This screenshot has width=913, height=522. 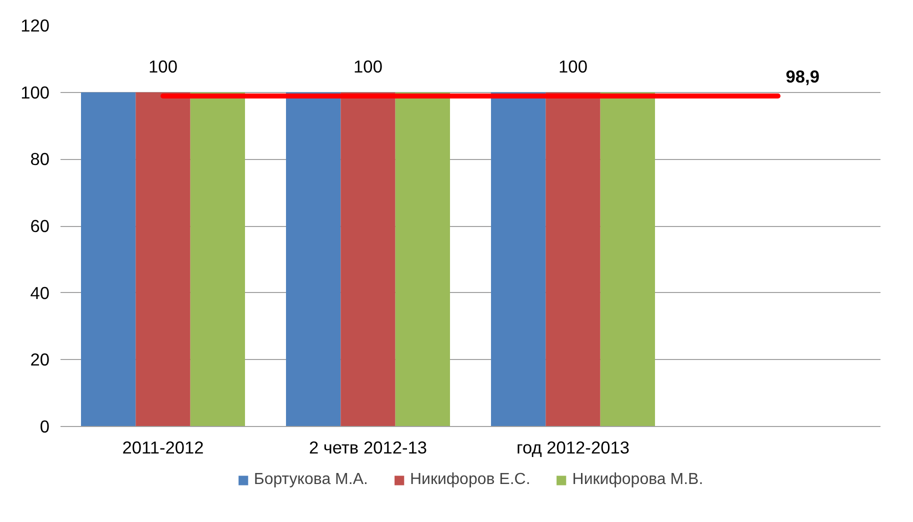 I want to click on y-tick-label: 80, so click(x=40, y=159).